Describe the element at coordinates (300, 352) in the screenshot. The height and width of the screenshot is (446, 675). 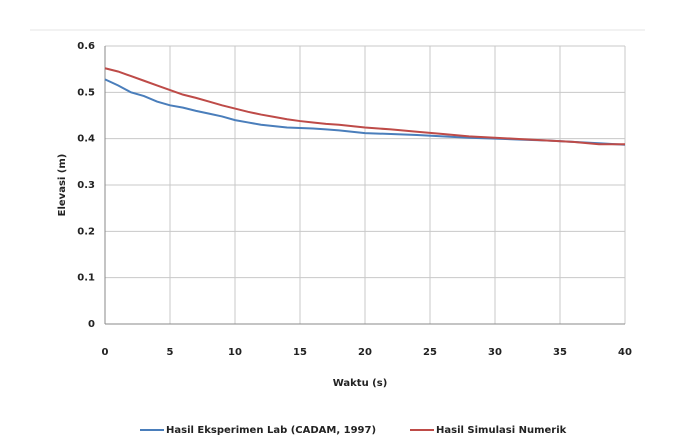
I see `x-tick-label: 15` at that location.